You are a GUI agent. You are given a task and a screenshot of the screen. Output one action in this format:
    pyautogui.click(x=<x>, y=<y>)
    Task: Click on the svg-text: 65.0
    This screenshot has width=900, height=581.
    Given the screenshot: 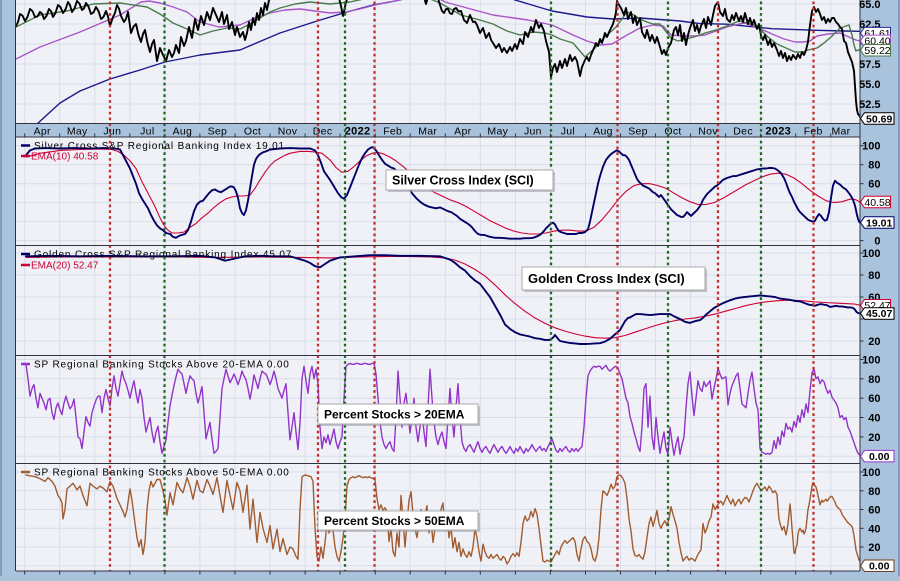 What is the action you would take?
    pyautogui.click(x=869, y=5)
    